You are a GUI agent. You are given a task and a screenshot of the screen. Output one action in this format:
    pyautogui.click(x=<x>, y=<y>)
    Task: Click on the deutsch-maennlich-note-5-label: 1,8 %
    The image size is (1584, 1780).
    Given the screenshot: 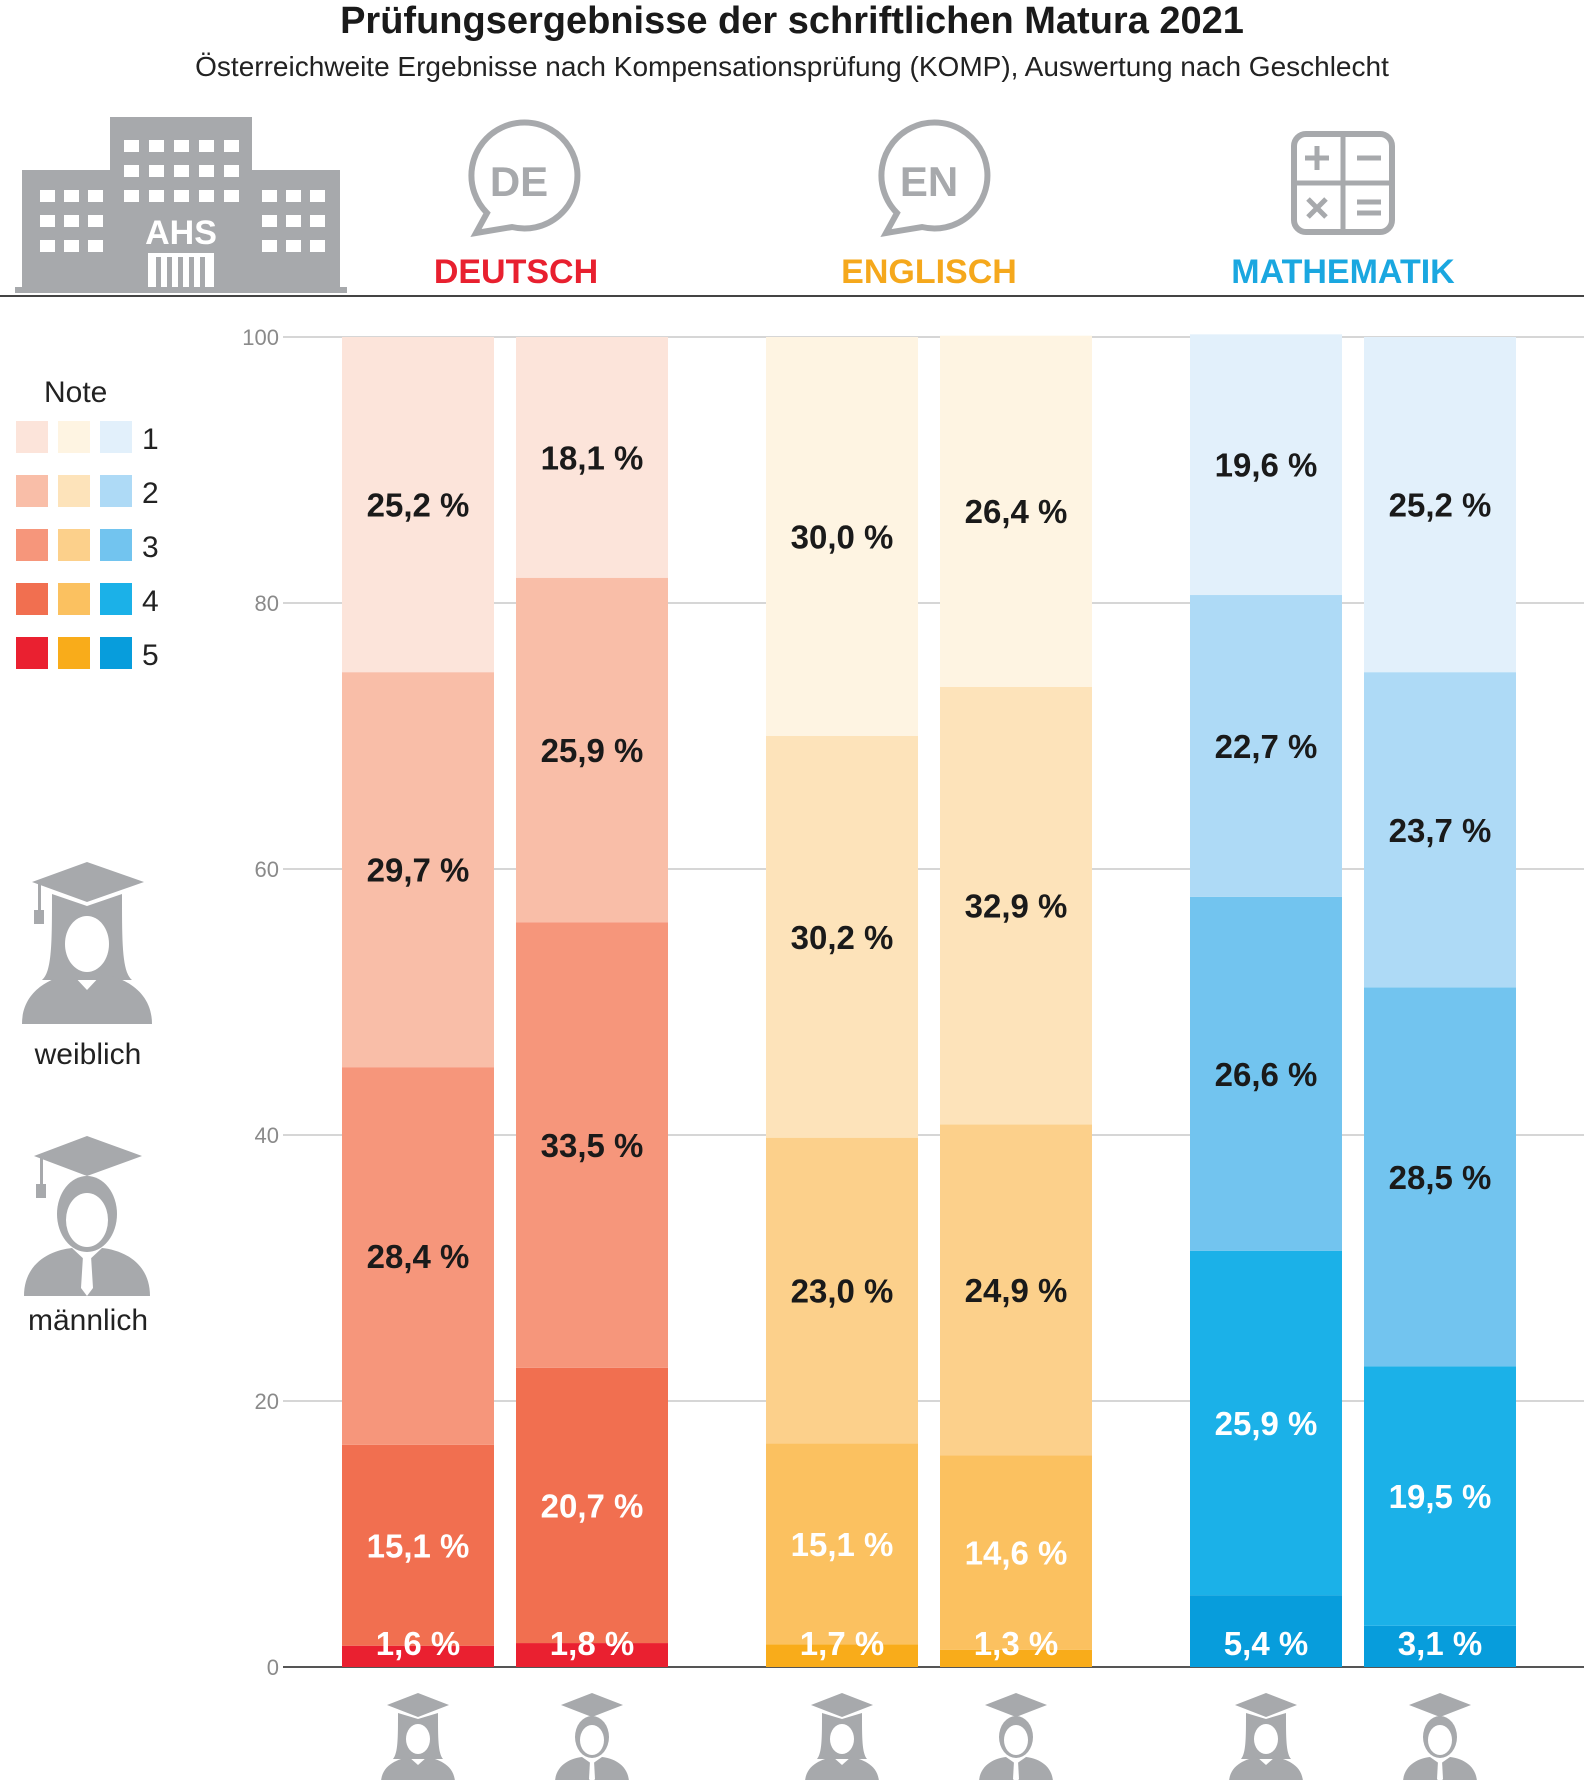 What is the action you would take?
    pyautogui.click(x=592, y=1643)
    